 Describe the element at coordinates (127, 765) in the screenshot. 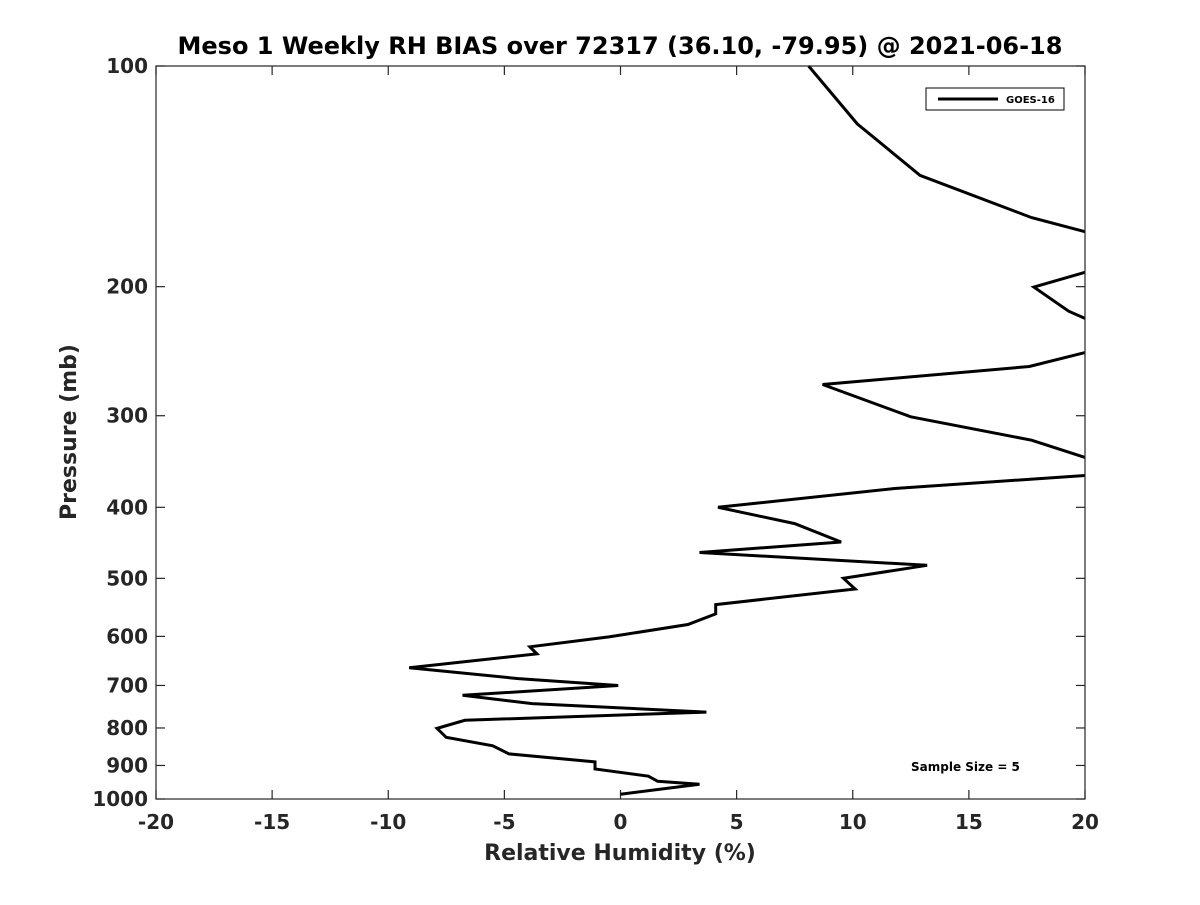

I see `y-tick-label: 900` at that location.